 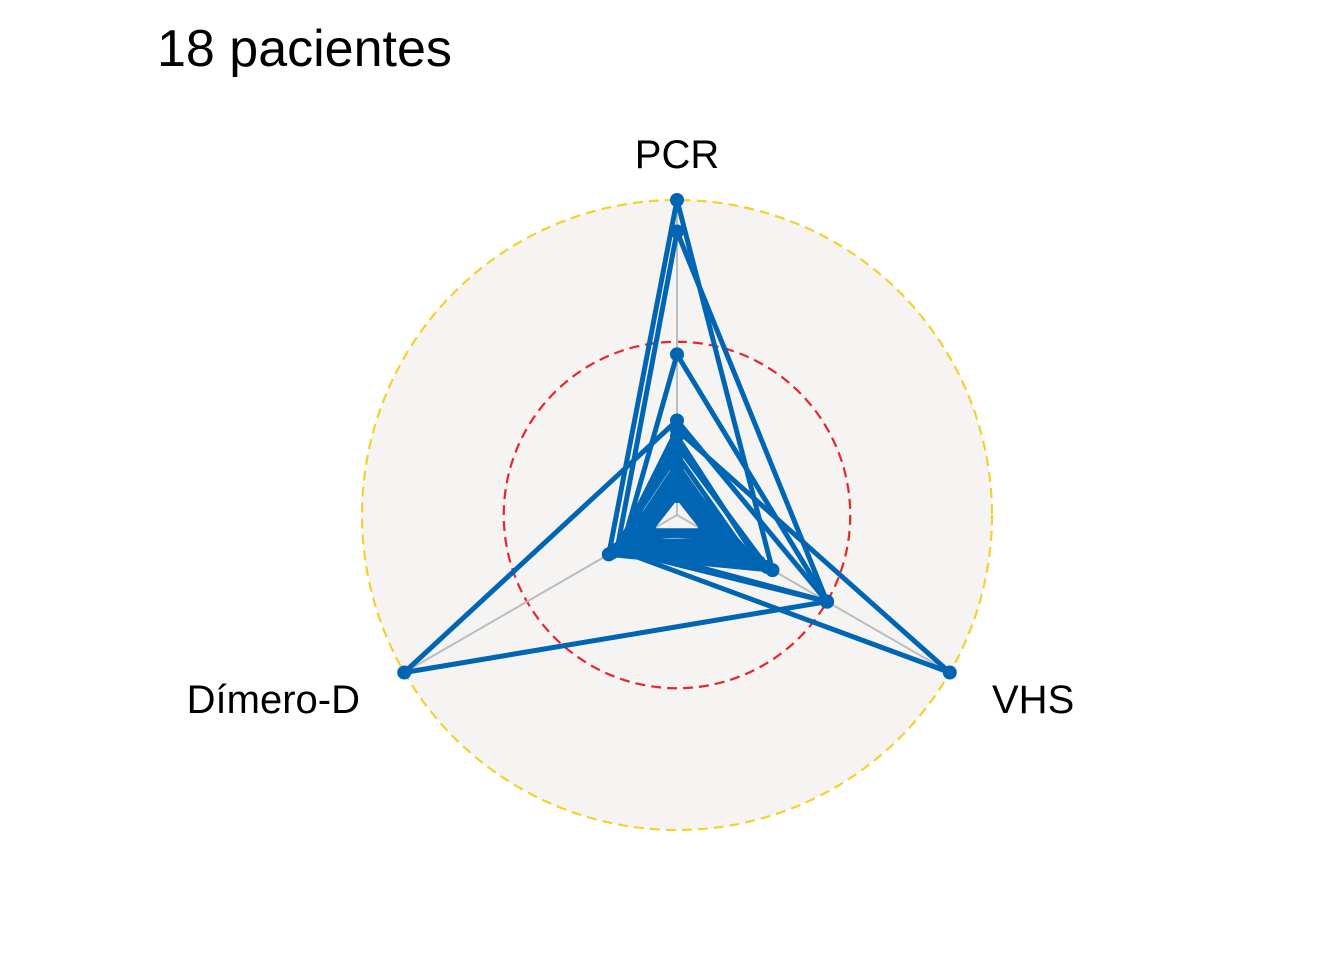 I want to click on axis-label-pcr: PCR, so click(x=677, y=155).